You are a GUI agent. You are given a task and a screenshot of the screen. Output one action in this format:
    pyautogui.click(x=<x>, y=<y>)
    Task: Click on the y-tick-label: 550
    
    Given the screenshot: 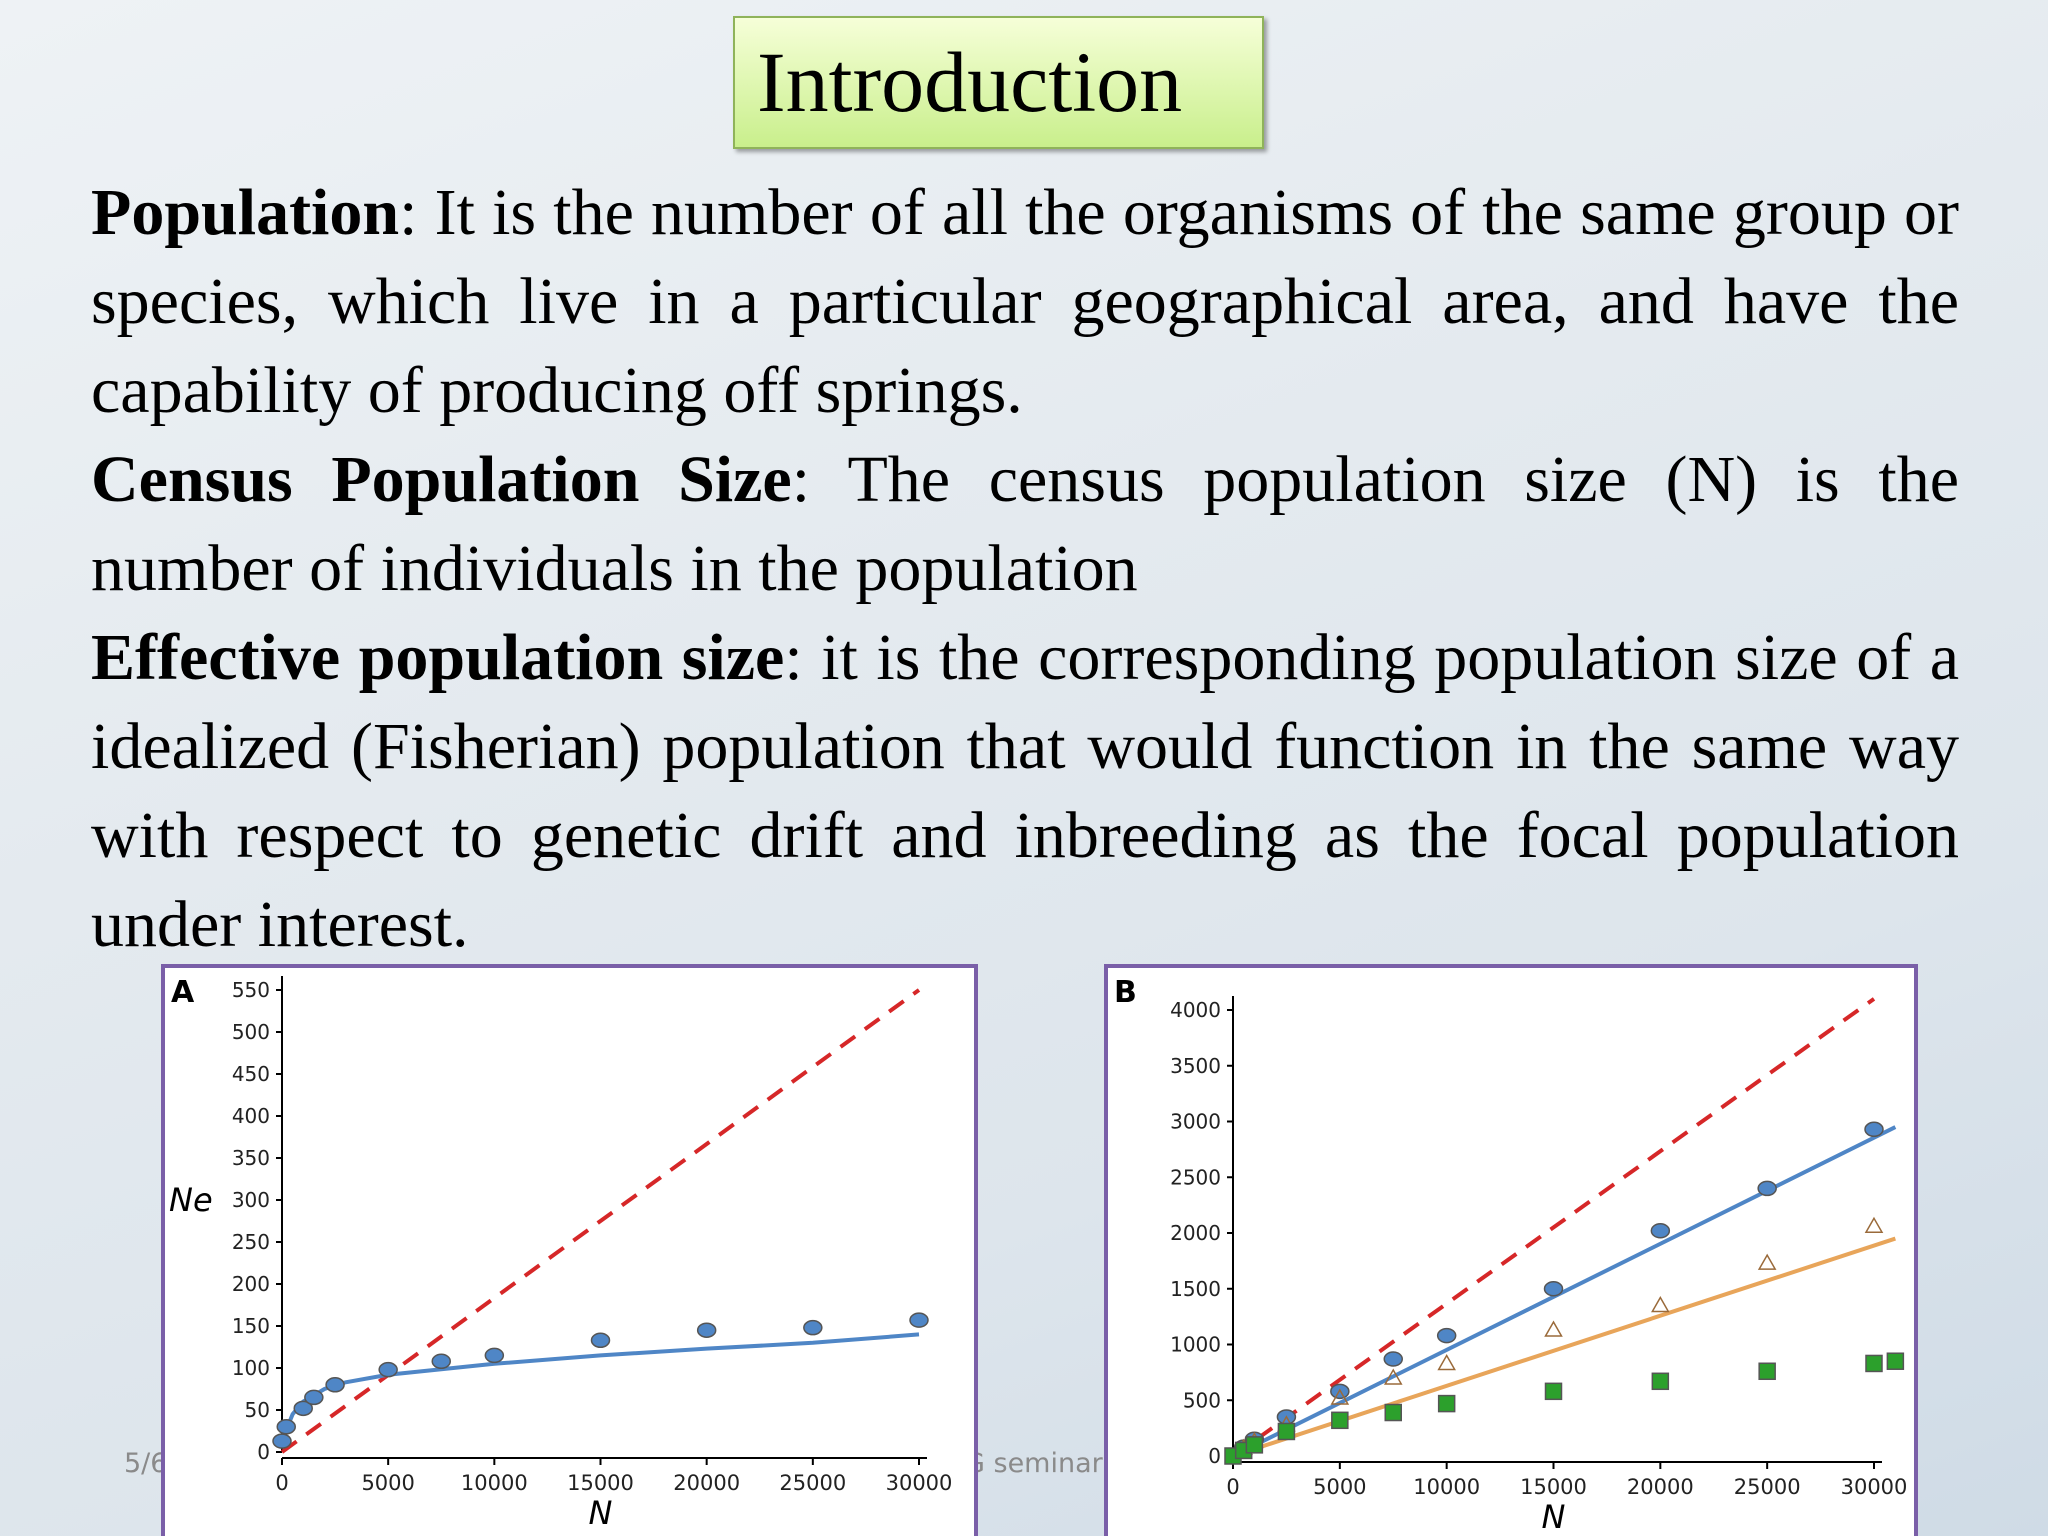 What is the action you would take?
    pyautogui.click(x=251, y=990)
    